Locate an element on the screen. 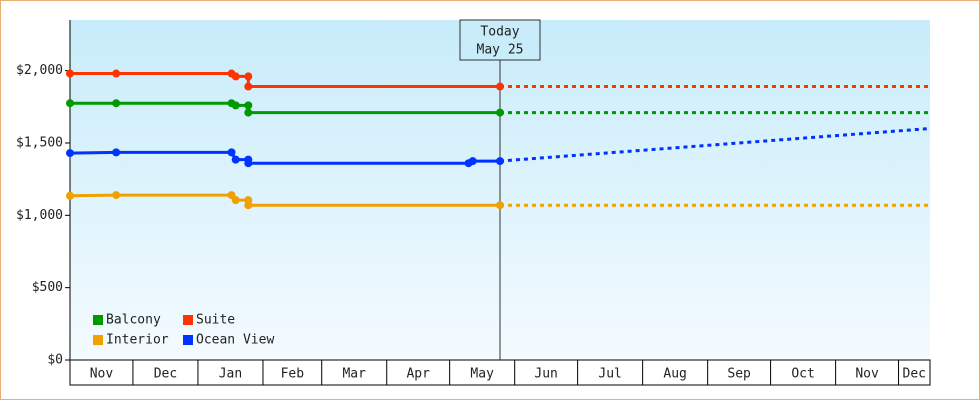 This screenshot has height=400, width=980. today-box is located at coordinates (500, 40).